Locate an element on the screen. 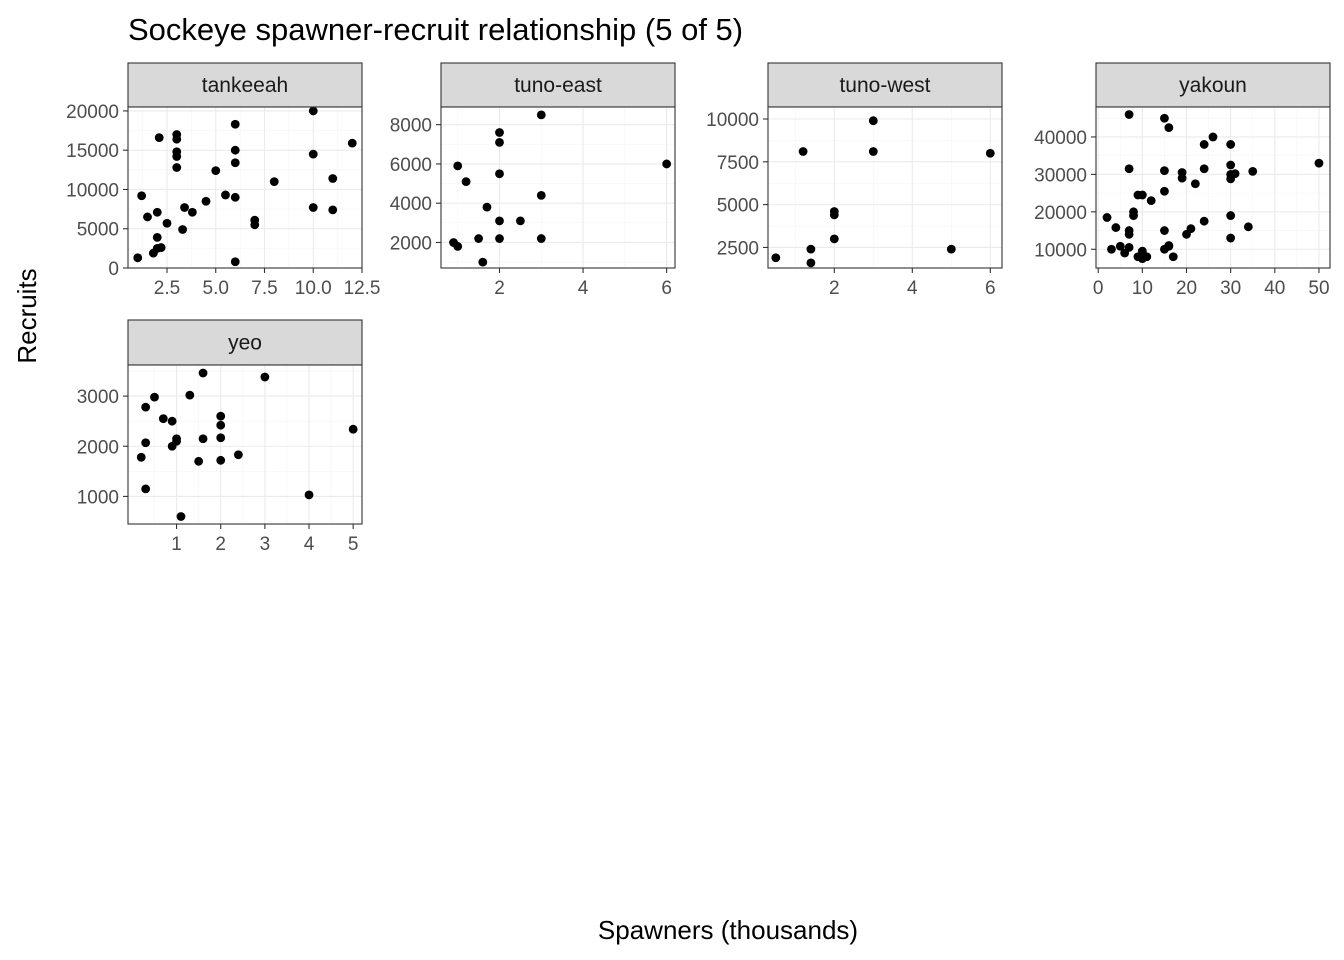 The image size is (1344, 960). x-tick-label: 6 is located at coordinates (990, 288).